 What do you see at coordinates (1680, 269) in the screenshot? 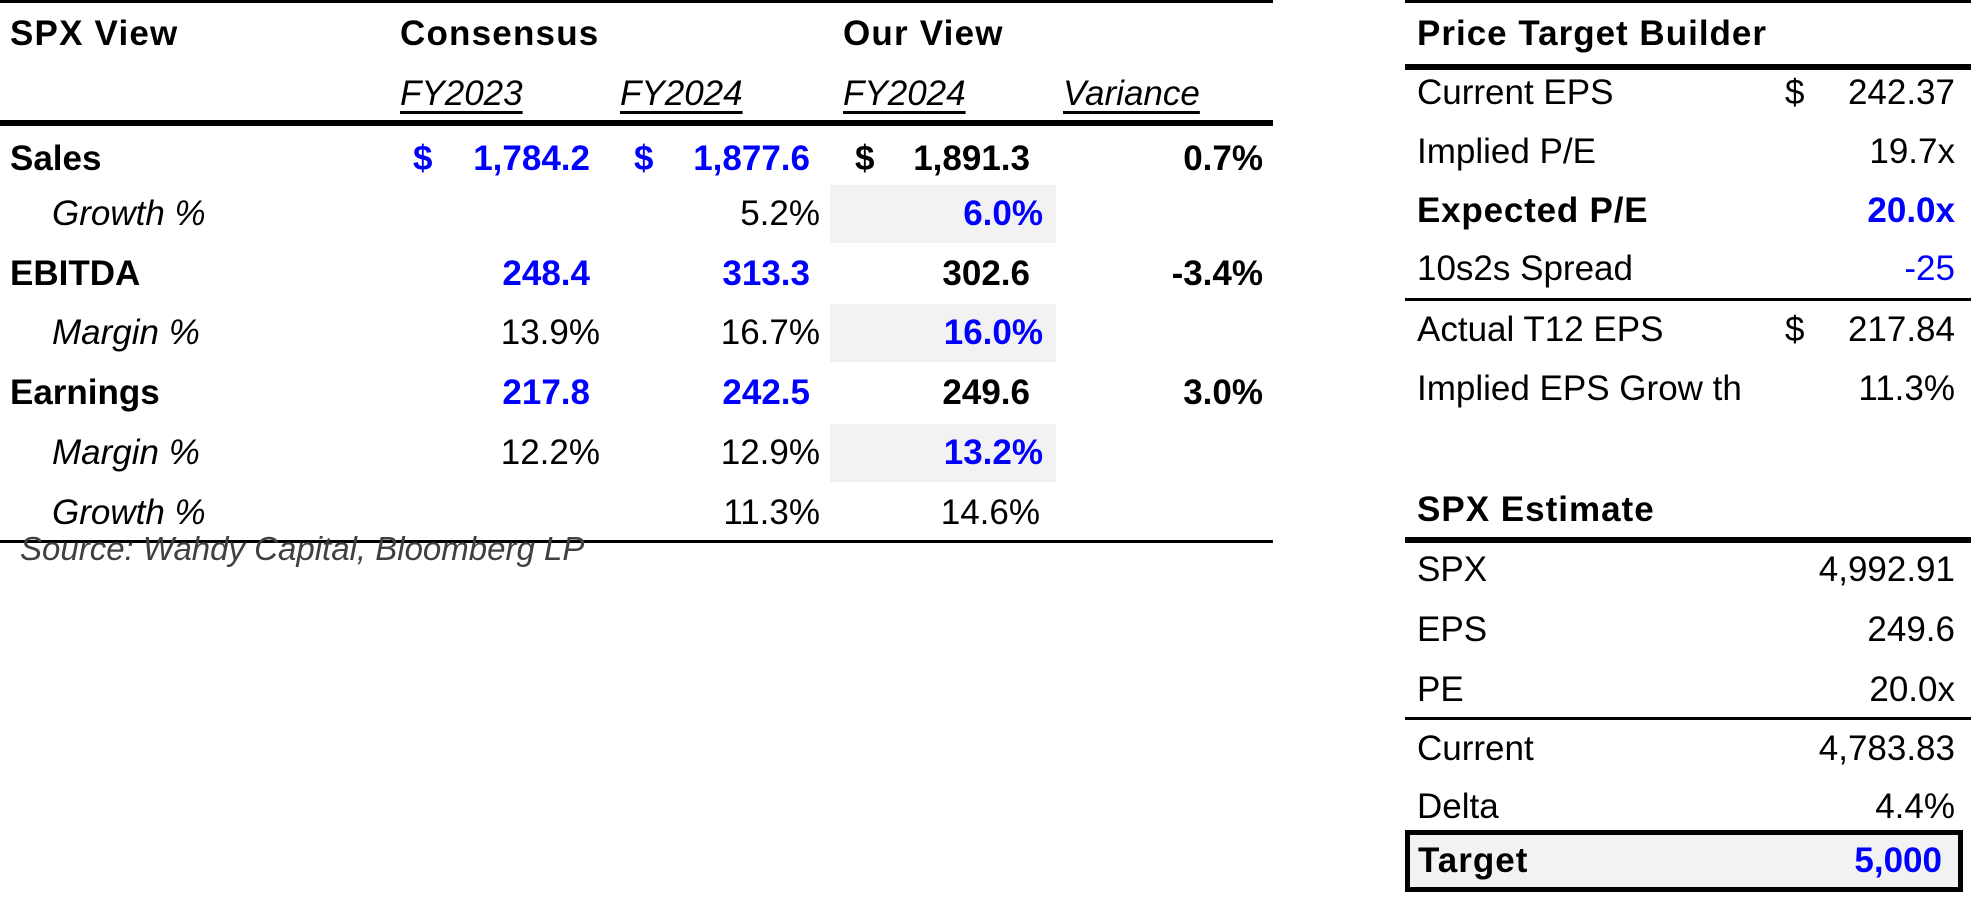
I see `ptb-row-spread: 10s2s Spread -25` at bounding box center [1680, 269].